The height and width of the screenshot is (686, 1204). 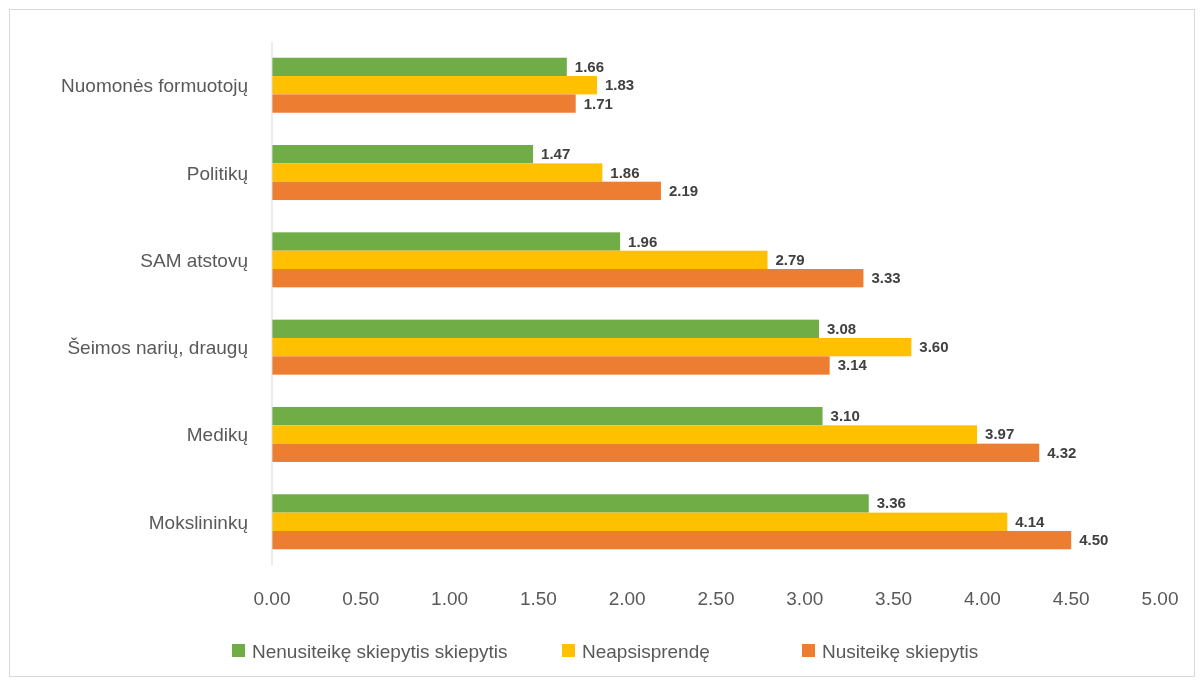 What do you see at coordinates (194, 260) in the screenshot?
I see `y-tick-label: SAM atstovų` at bounding box center [194, 260].